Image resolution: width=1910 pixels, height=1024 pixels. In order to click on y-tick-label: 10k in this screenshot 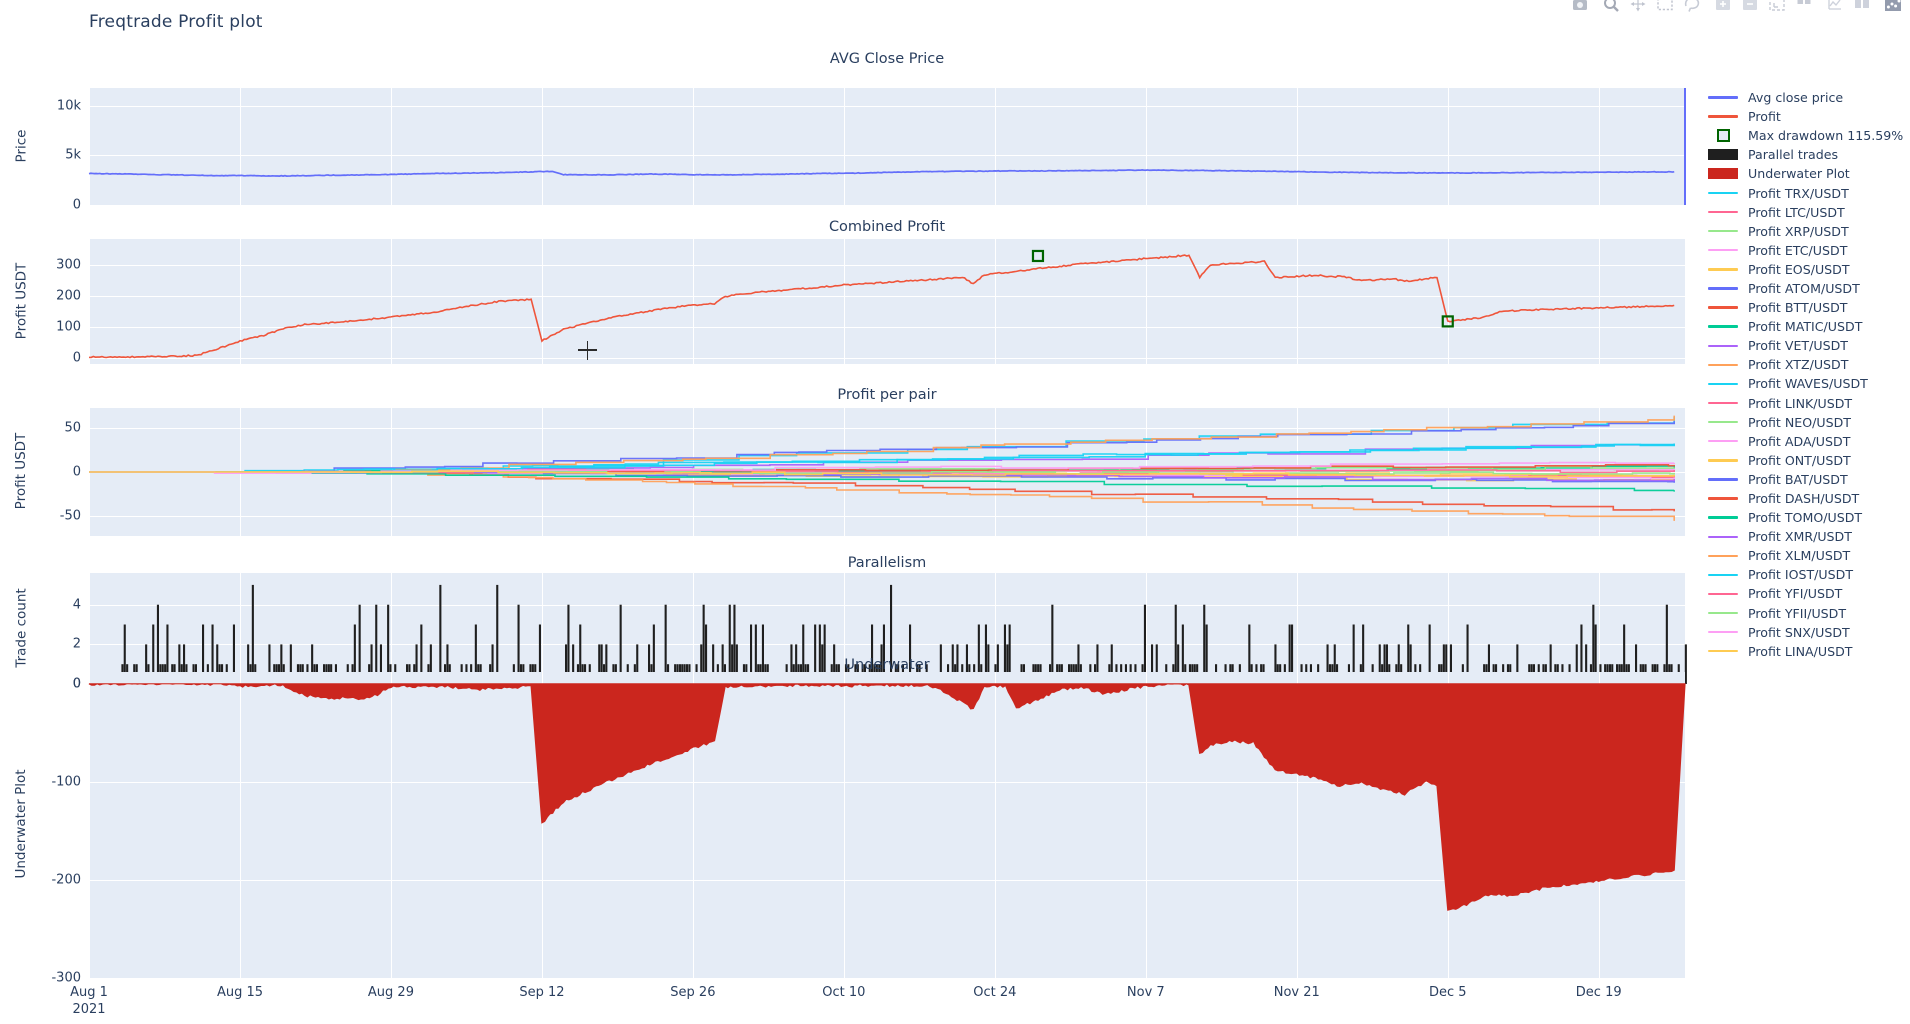, I will do `click(68, 106)`.